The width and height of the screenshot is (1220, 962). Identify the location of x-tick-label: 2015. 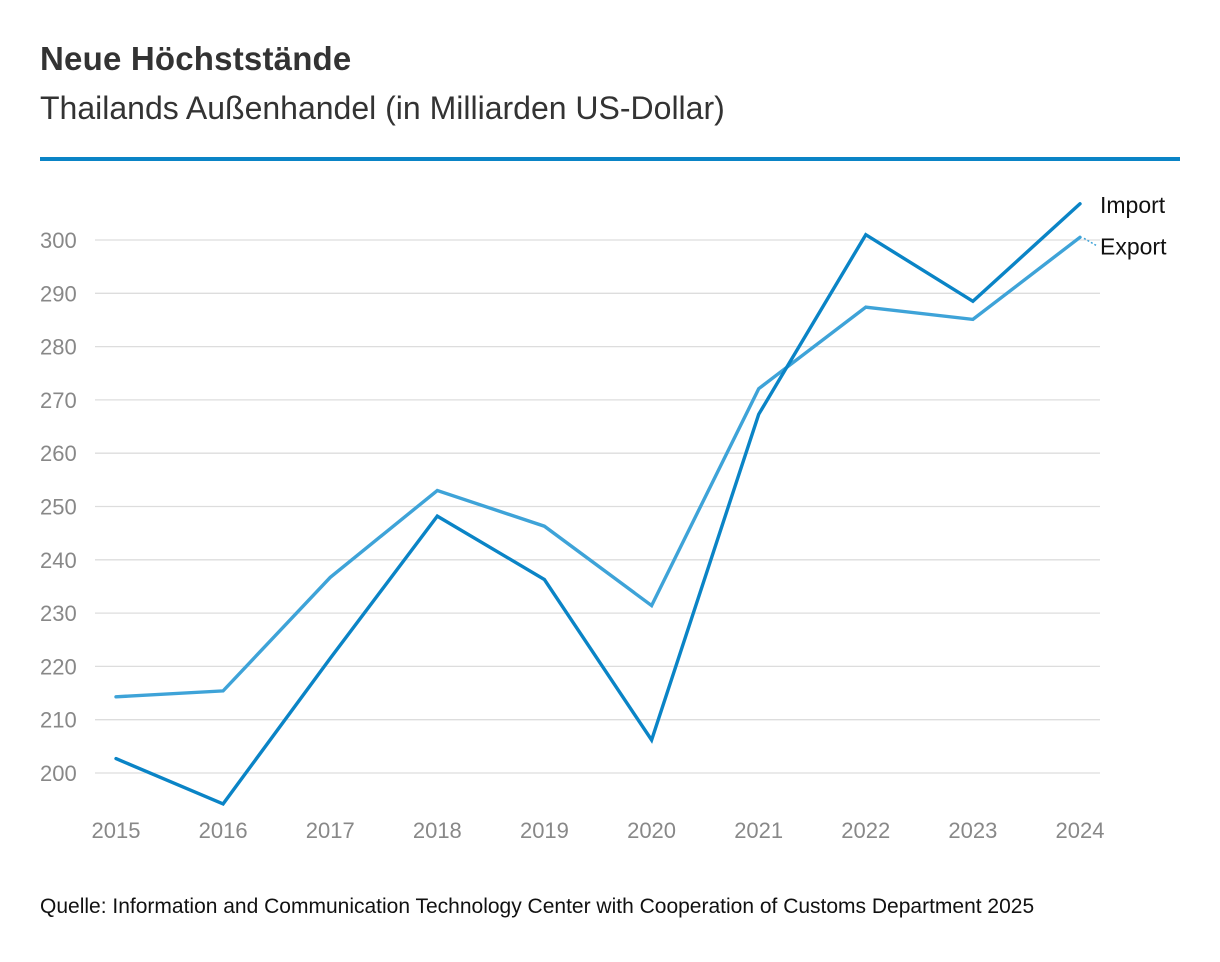
(116, 830).